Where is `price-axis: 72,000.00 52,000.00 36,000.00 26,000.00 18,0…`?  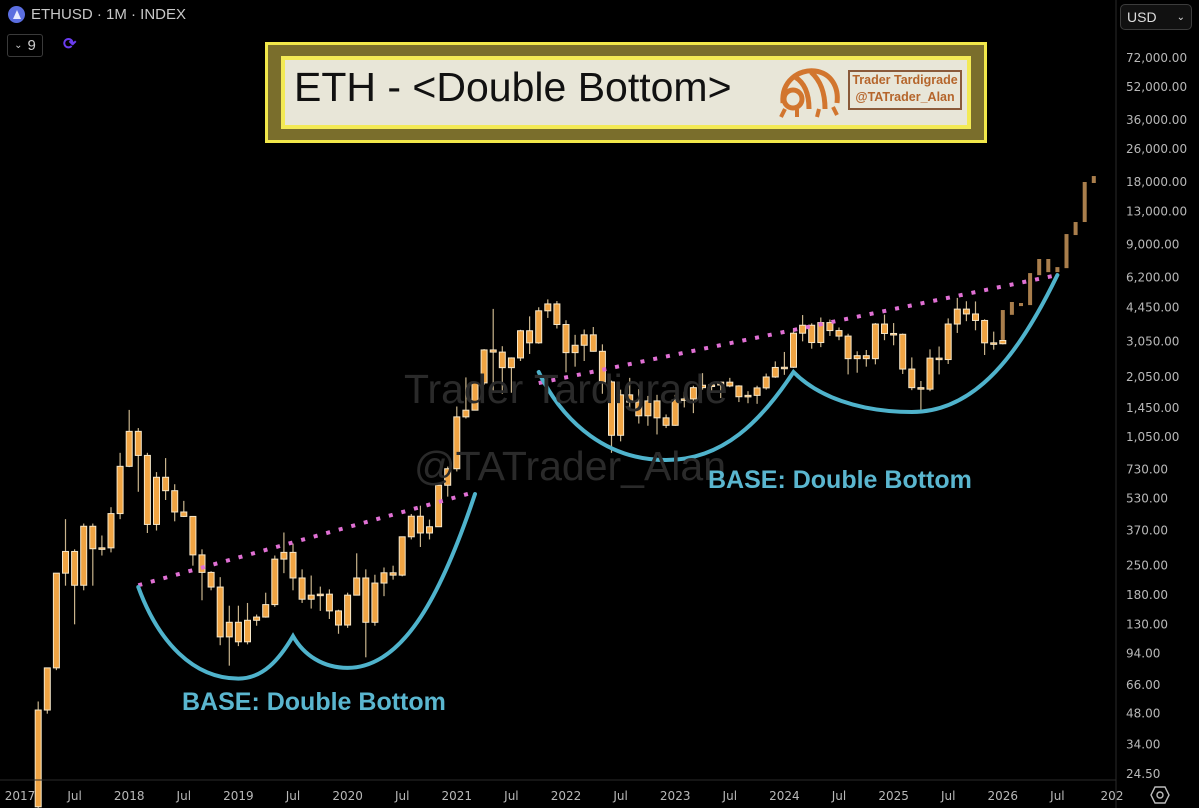
price-axis: 72,000.00 52,000.00 36,000.00 26,000.00 18,0… is located at coordinates (1156, 416).